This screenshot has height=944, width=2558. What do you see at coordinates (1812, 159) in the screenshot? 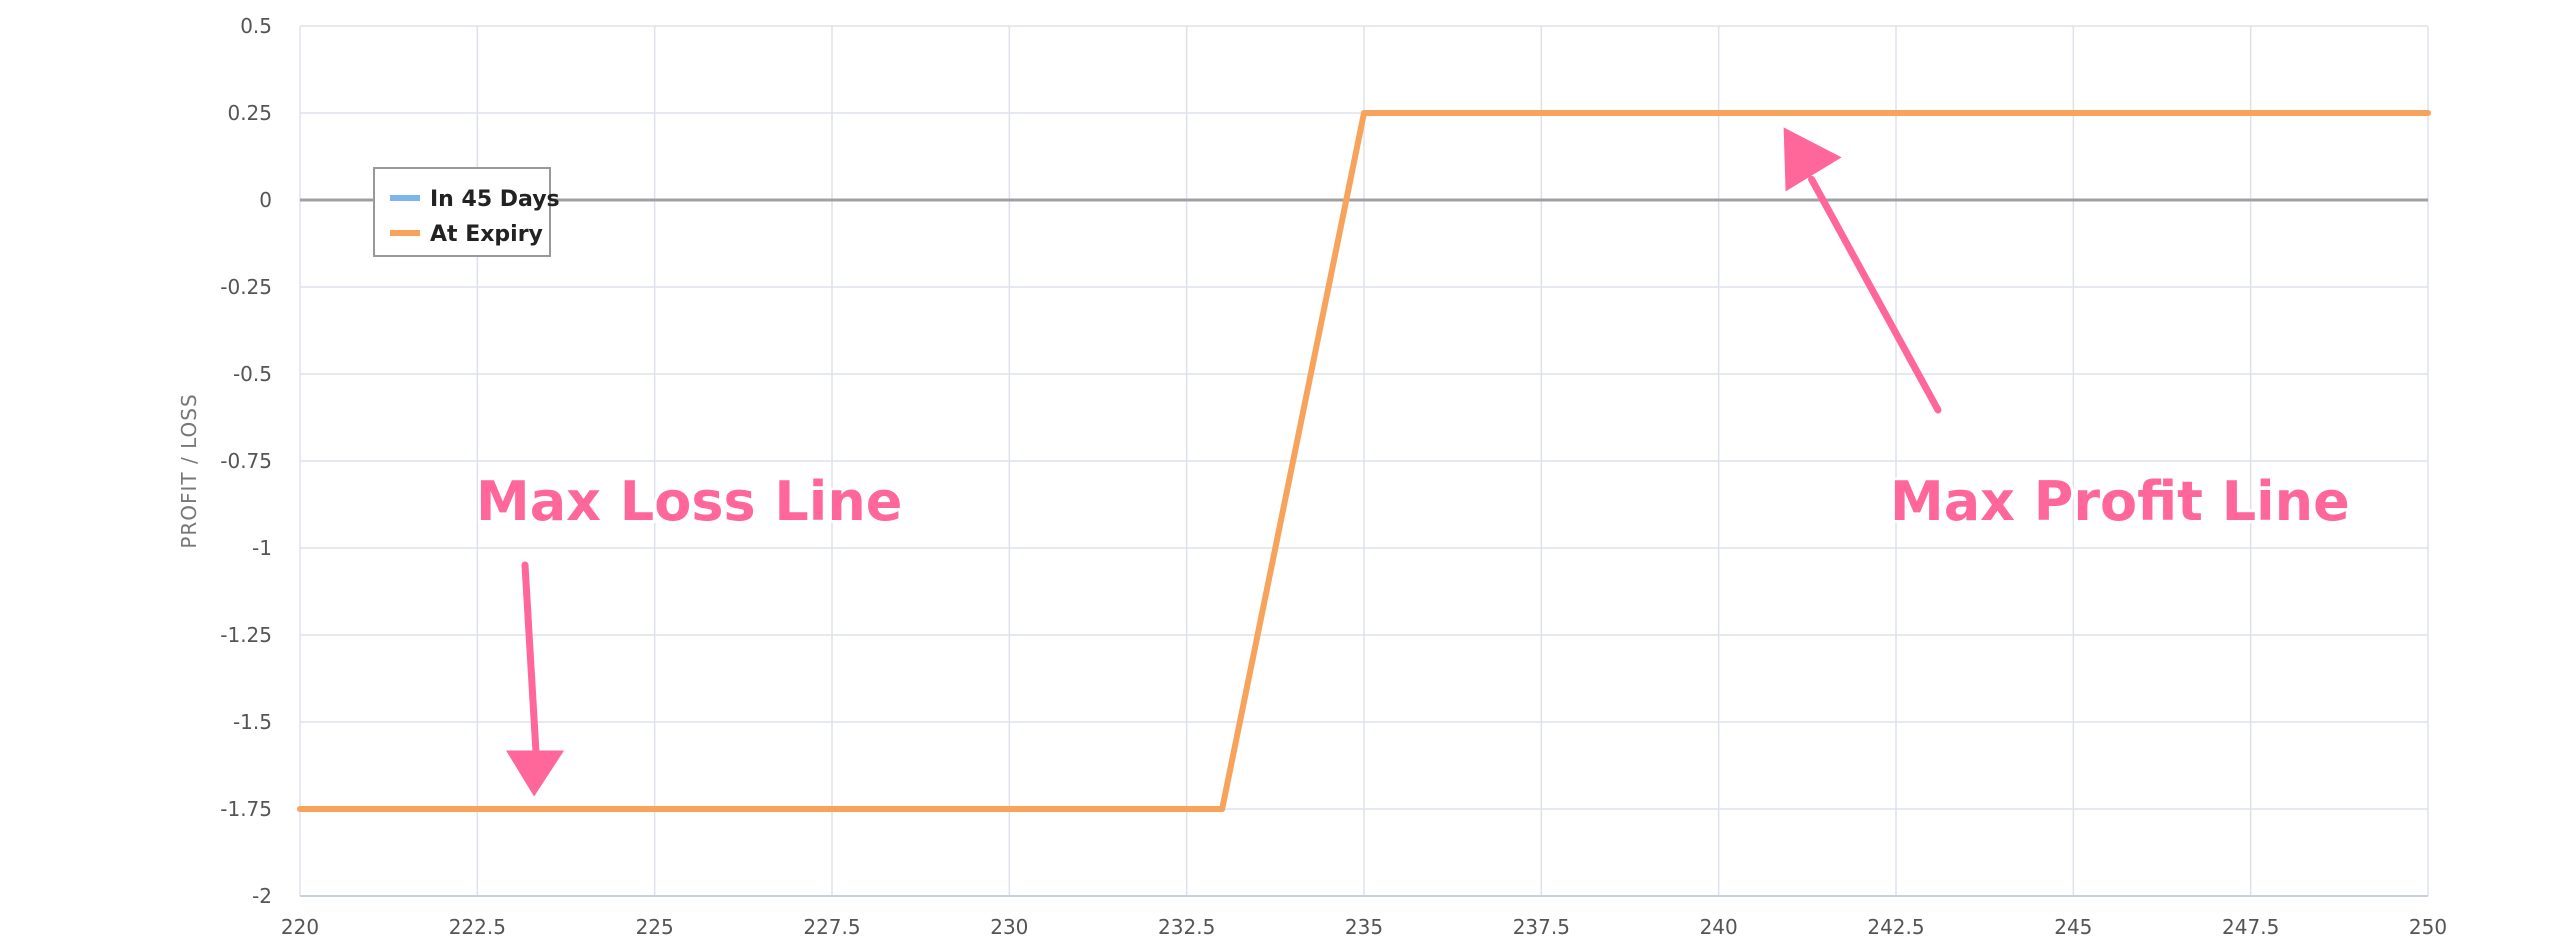
I see `arrow-max-profit-head` at bounding box center [1812, 159].